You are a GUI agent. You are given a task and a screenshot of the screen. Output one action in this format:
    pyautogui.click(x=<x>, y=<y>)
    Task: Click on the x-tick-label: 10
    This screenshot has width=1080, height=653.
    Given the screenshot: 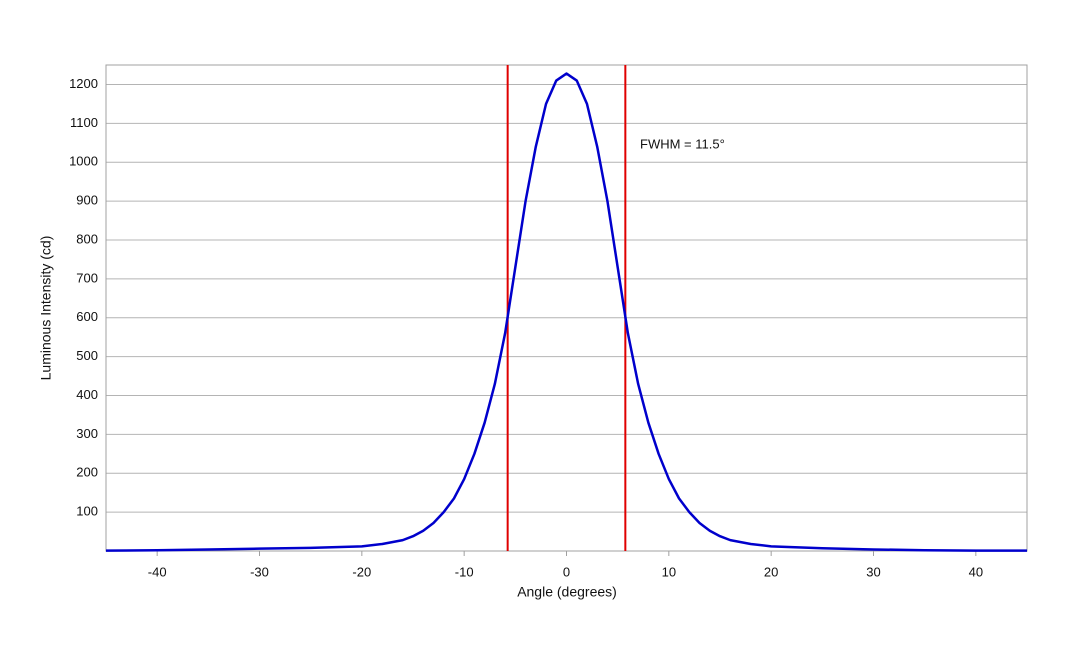 What is the action you would take?
    pyautogui.click(x=669, y=571)
    